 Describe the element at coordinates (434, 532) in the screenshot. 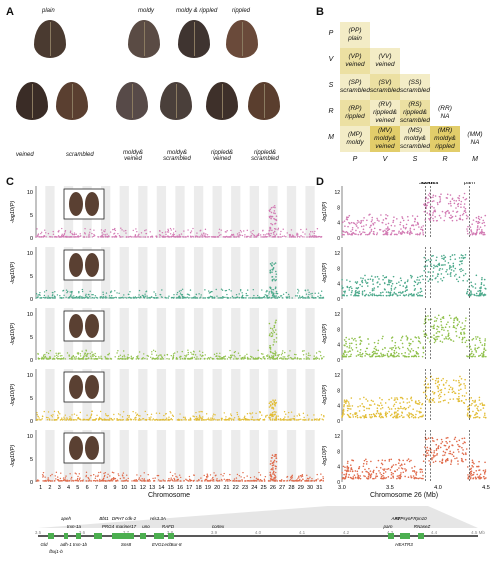

I see `scale-tick-label: 4.4` at that location.